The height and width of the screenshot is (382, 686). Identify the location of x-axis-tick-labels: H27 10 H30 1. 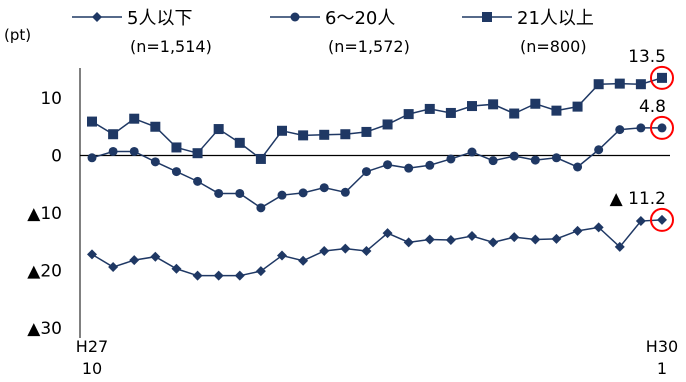
(377, 357).